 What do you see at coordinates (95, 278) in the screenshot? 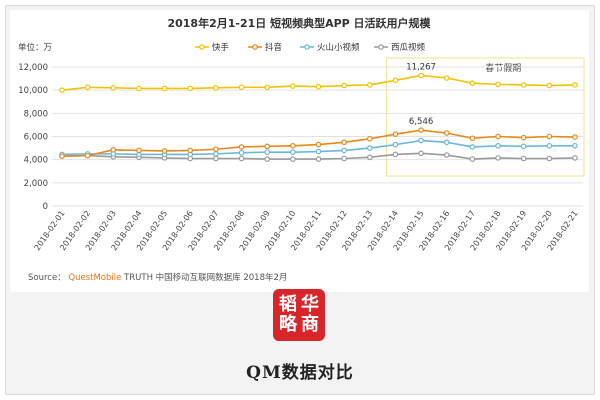
I see `source-brand: QuestMobile` at bounding box center [95, 278].